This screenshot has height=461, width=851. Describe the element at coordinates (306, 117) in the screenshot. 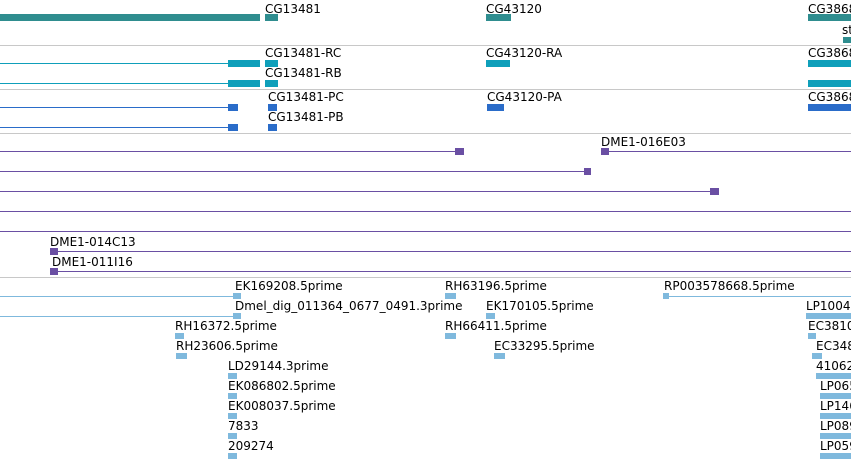

I see `protein-label-cg13481-pb: CG13481-PB` at that location.